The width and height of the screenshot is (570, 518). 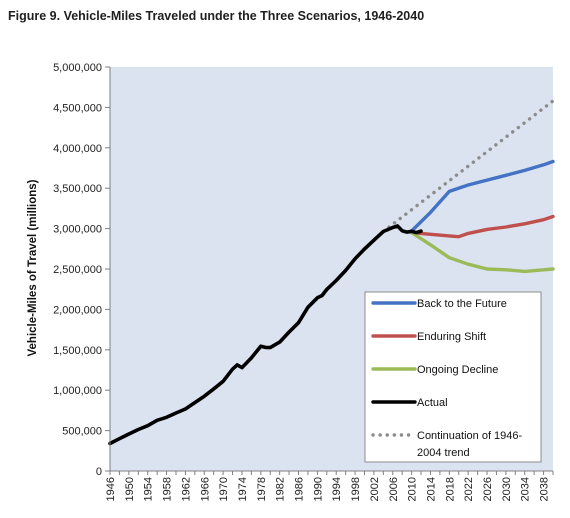 I want to click on x-tick-label: 1994, so click(x=337, y=489).